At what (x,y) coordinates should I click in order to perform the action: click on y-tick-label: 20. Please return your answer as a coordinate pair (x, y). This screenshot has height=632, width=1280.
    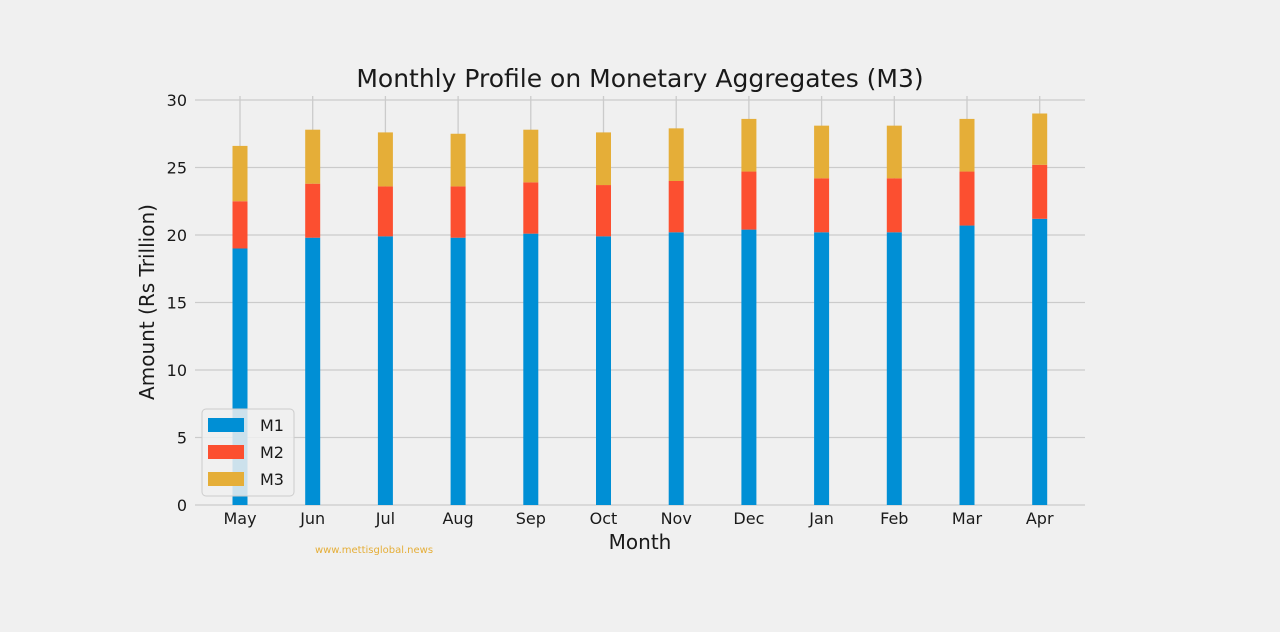
    Looking at the image, I should click on (177, 235).